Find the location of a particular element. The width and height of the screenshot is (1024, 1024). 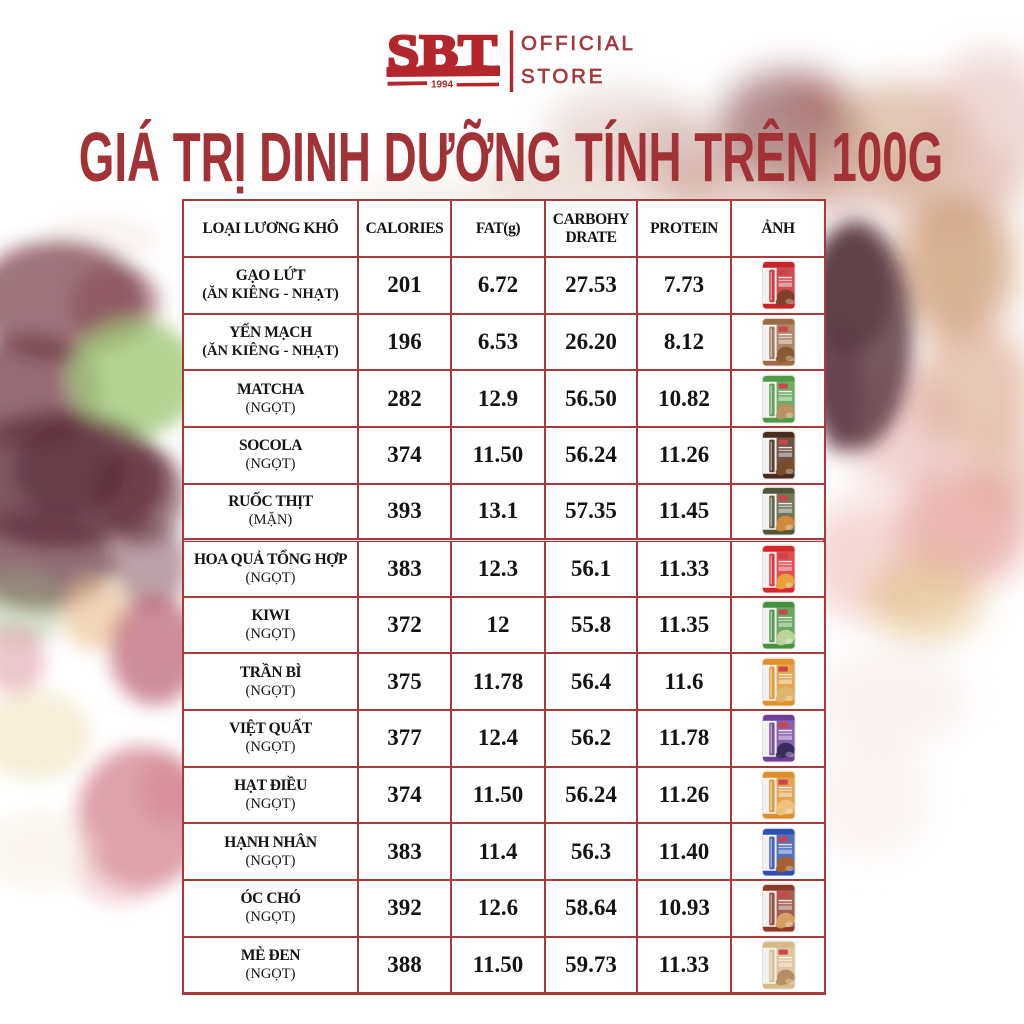

svg-text: 1994 is located at coordinates (442, 85).